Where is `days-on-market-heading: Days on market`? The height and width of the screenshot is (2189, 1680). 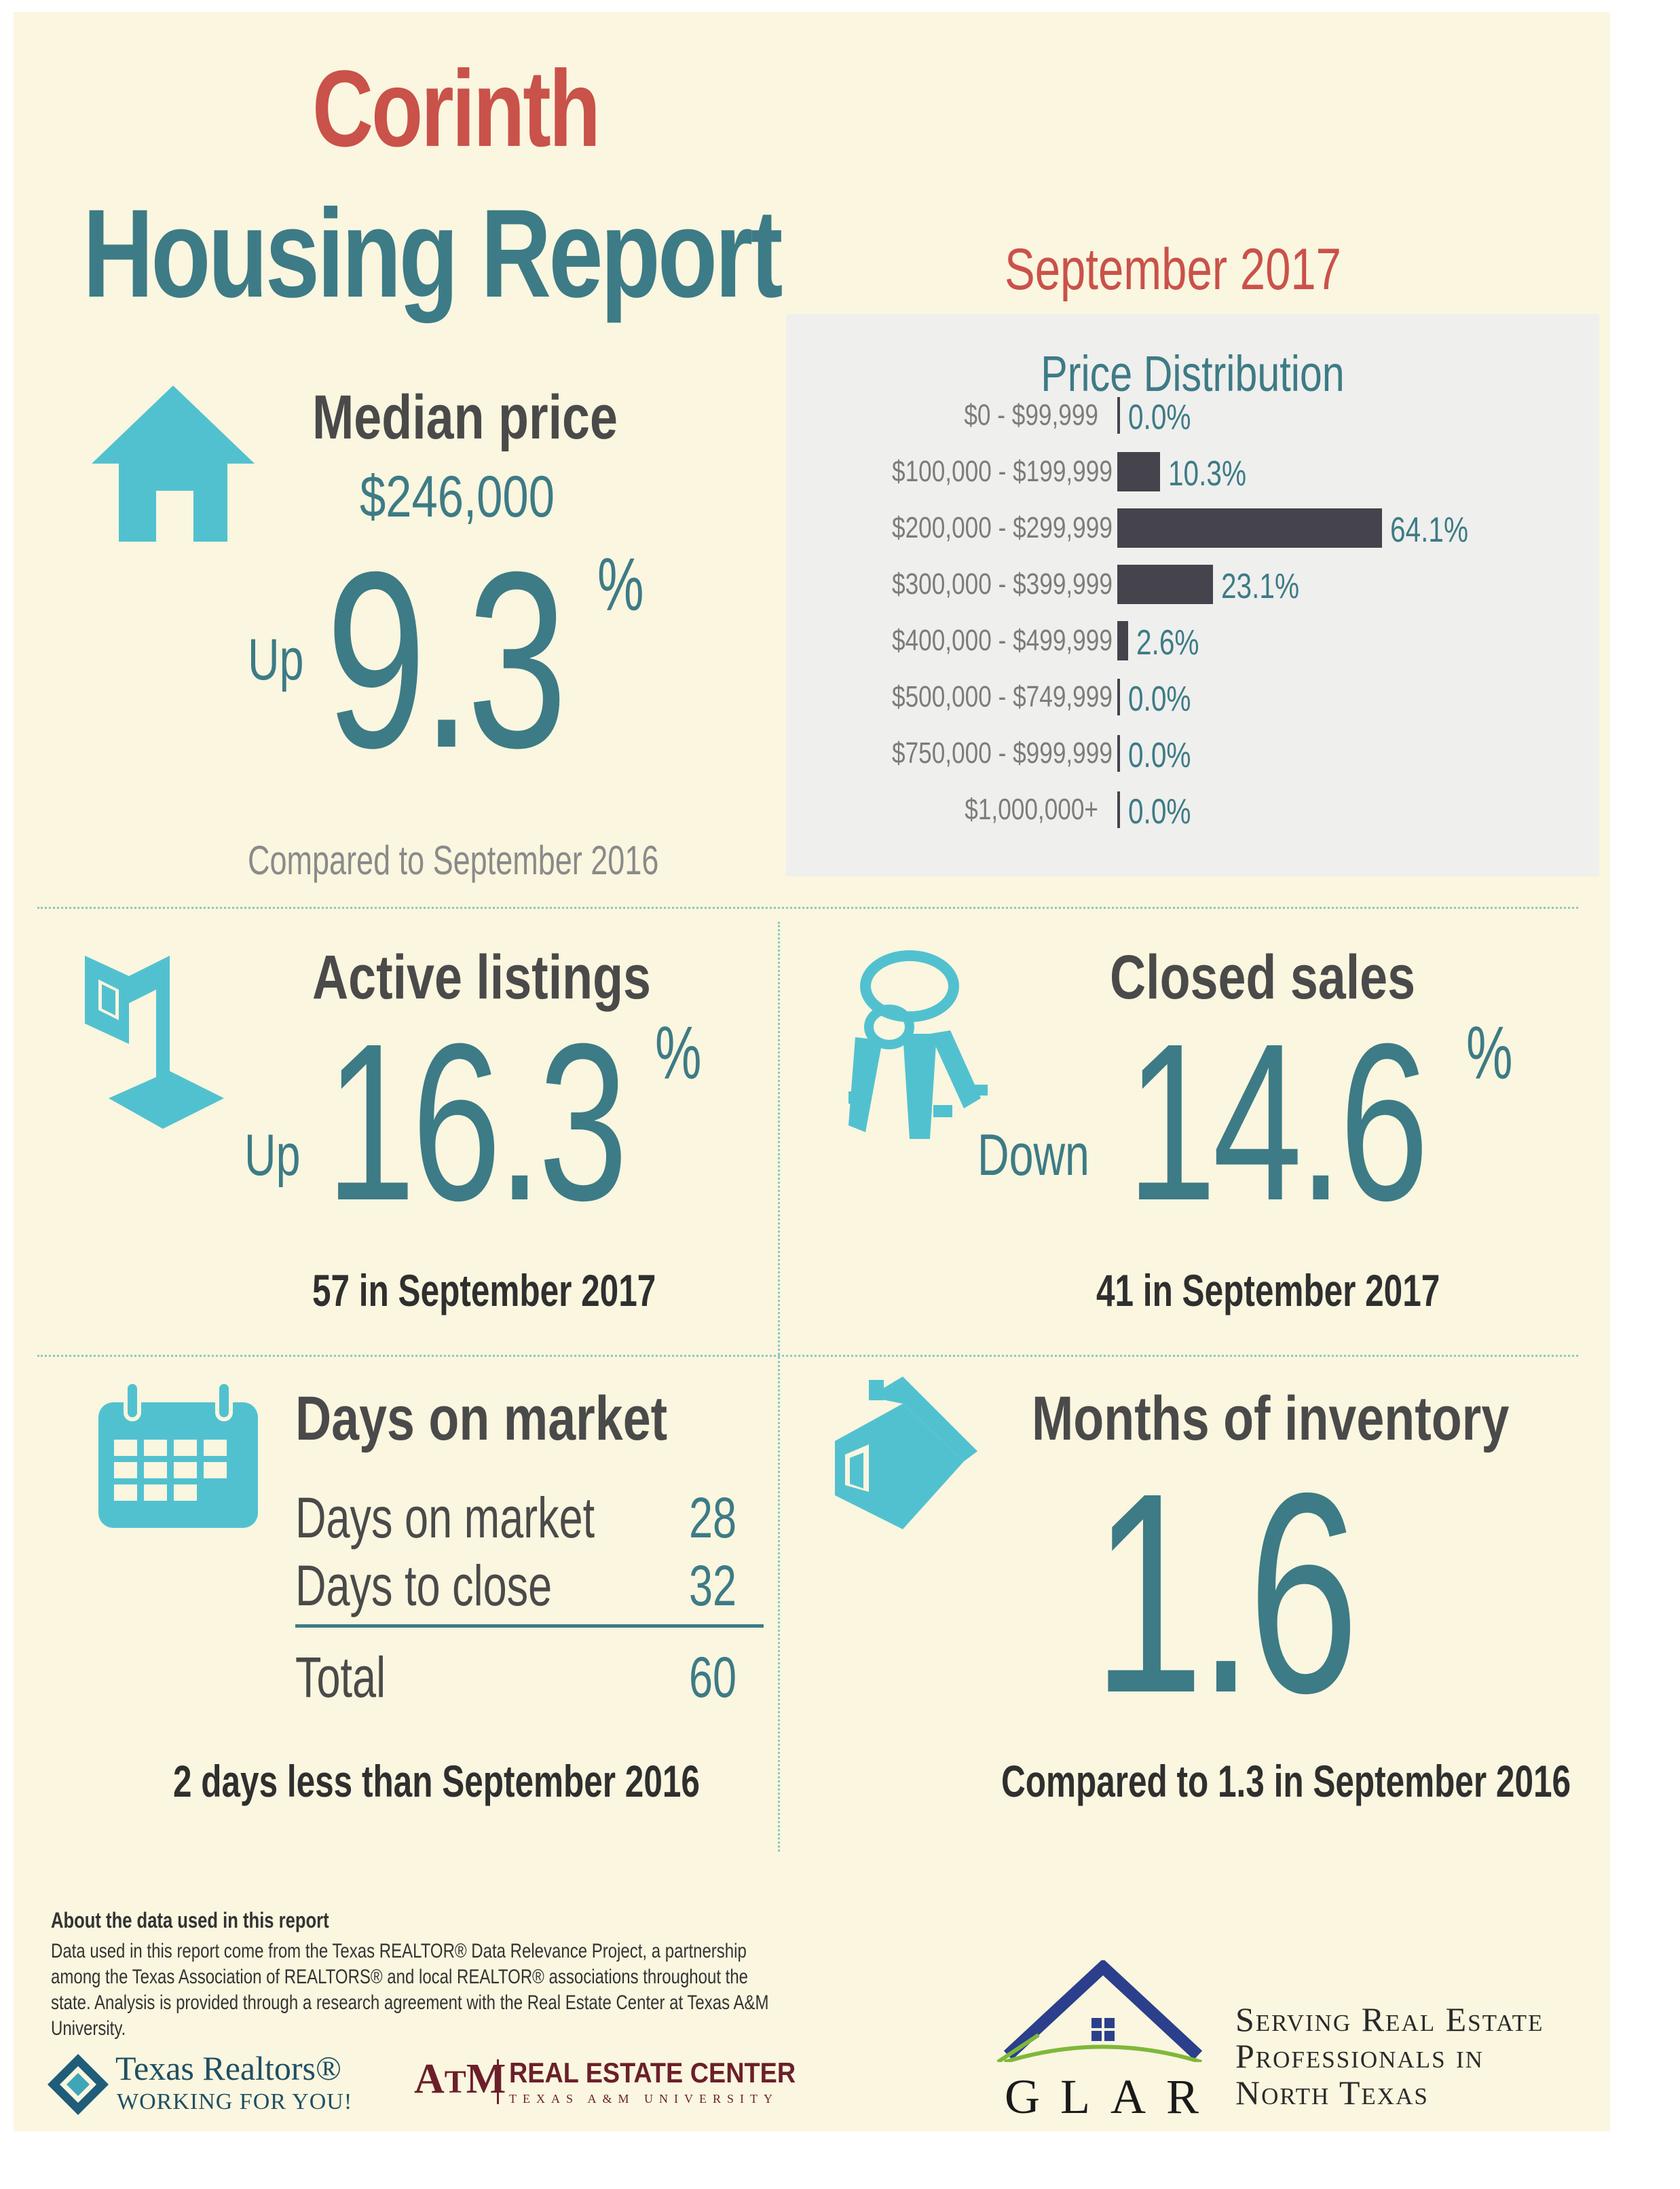
days-on-market-heading: Days on market is located at coordinates (482, 1418).